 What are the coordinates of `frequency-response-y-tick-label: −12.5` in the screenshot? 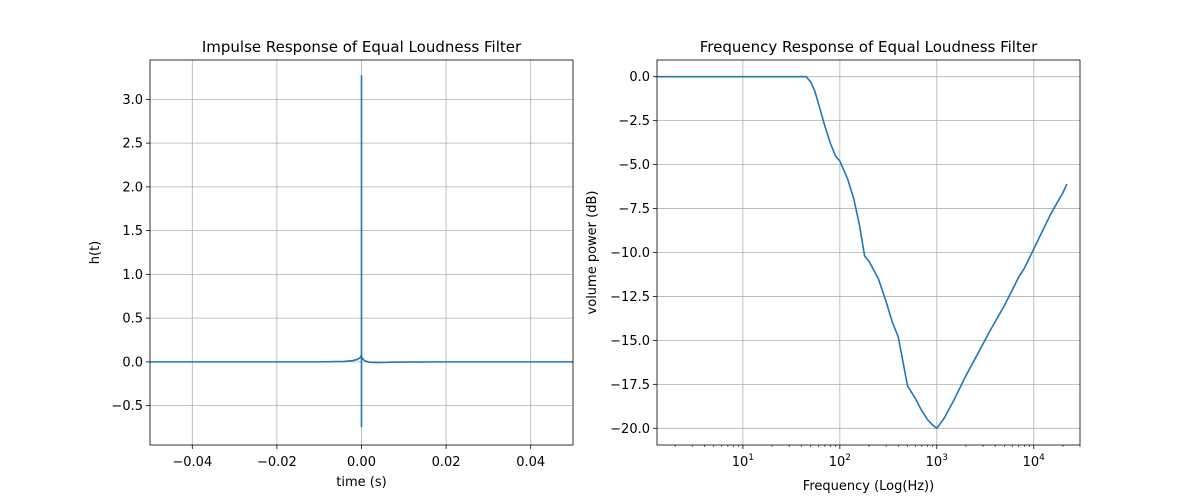 It's located at (630, 297).